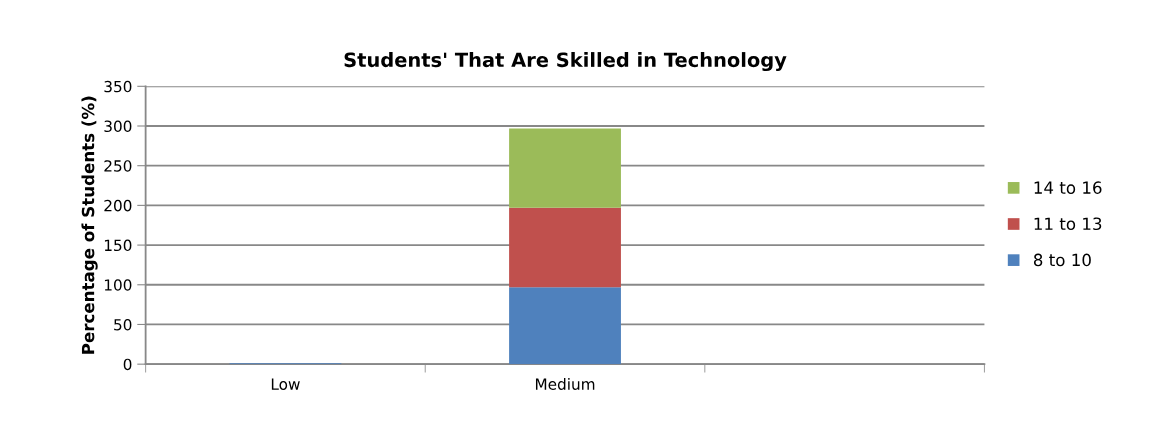 Image resolution: width=1165 pixels, height=421 pixels. What do you see at coordinates (118, 86) in the screenshot?
I see `y-tick-label: 350` at bounding box center [118, 86].